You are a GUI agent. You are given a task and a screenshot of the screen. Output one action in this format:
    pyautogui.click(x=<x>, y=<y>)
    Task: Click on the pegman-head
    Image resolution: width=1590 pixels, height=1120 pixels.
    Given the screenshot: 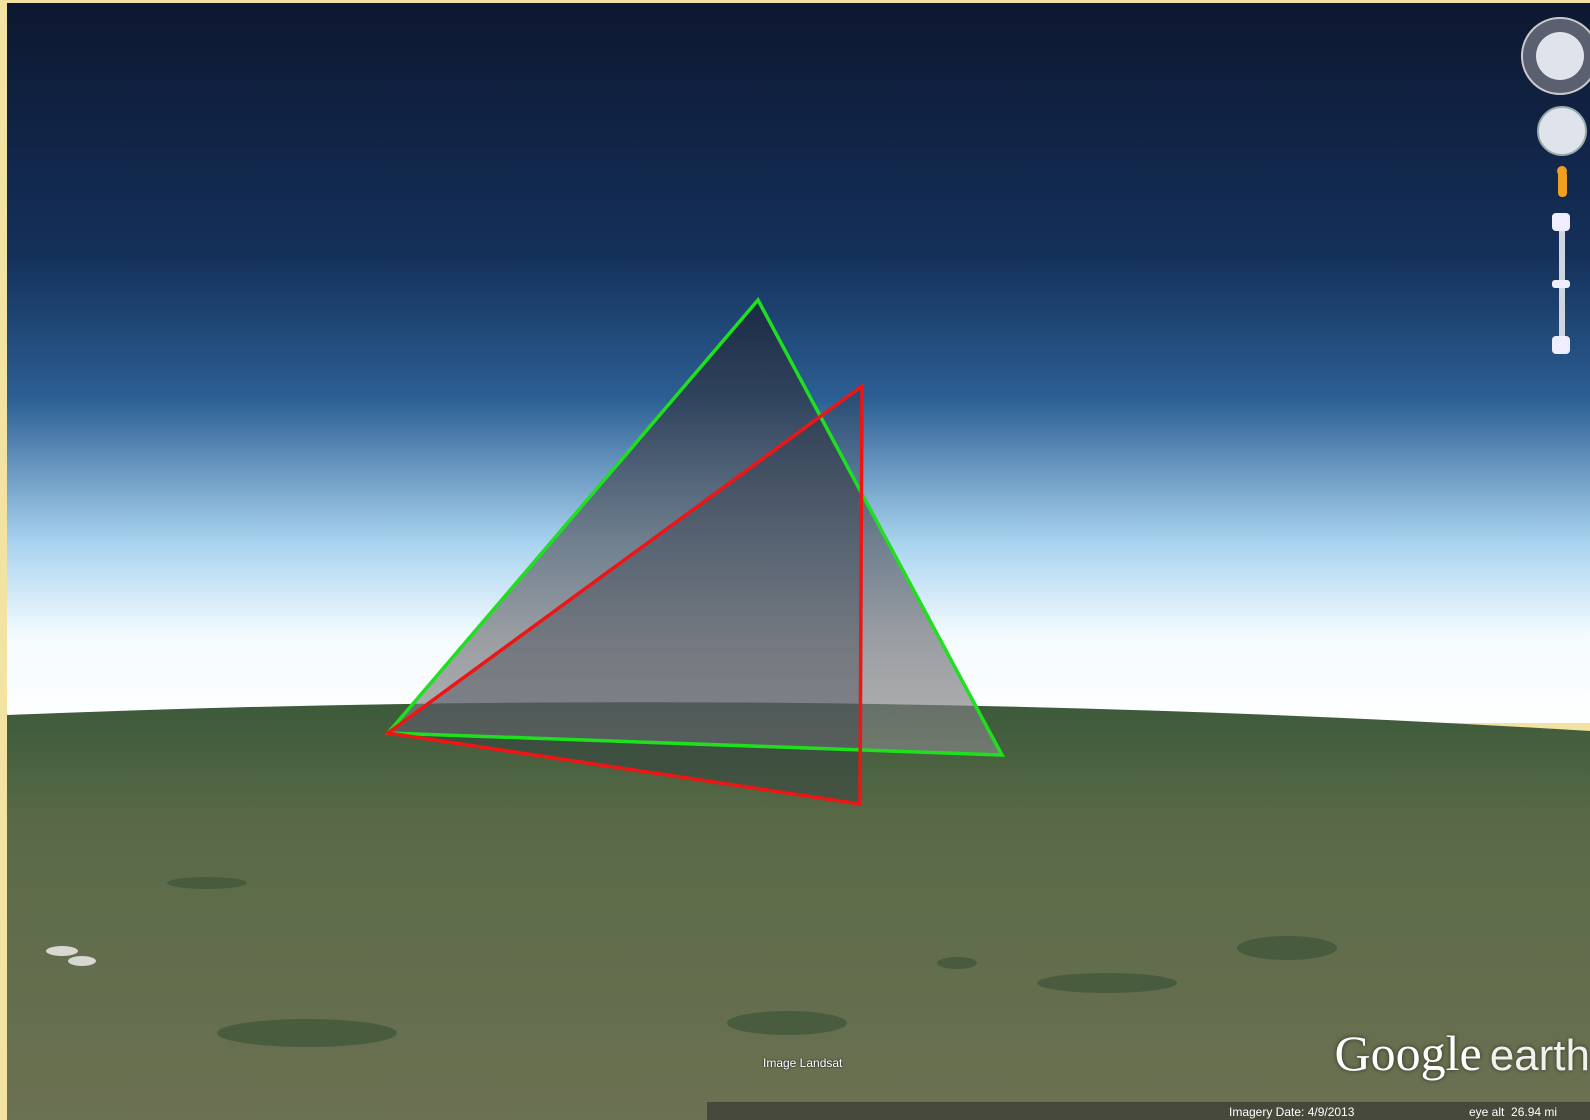 What is the action you would take?
    pyautogui.click(x=1562, y=171)
    